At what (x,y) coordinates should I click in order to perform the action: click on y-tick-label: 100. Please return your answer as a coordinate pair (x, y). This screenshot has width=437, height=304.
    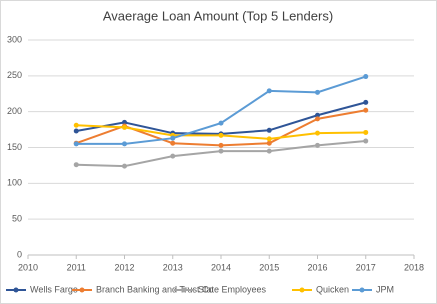
    Looking at the image, I should click on (14, 183).